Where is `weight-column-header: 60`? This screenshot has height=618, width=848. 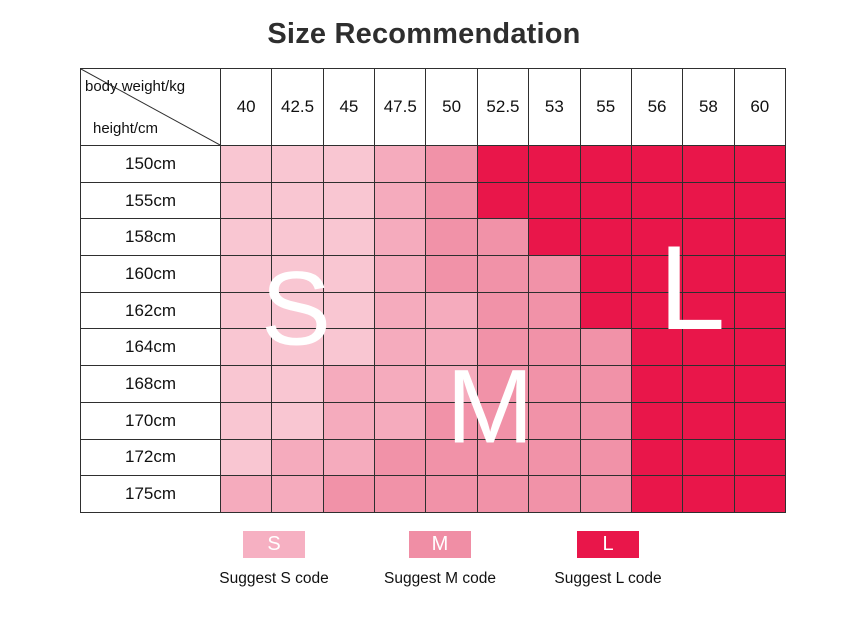 weight-column-header: 60 is located at coordinates (760, 107).